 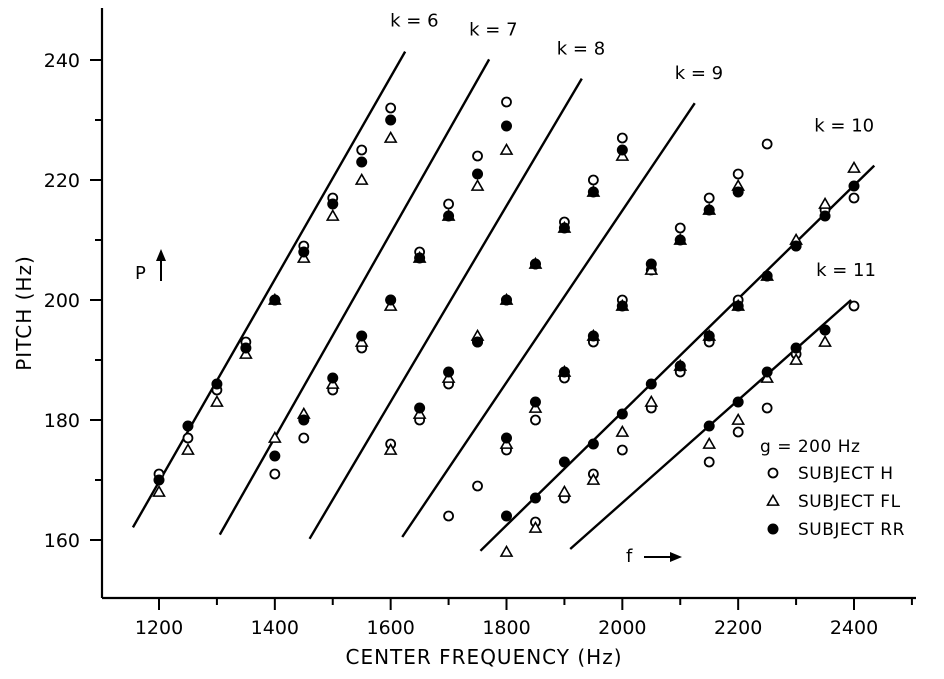 What do you see at coordinates (493, 29) in the screenshot?
I see `k-label: k = 7` at bounding box center [493, 29].